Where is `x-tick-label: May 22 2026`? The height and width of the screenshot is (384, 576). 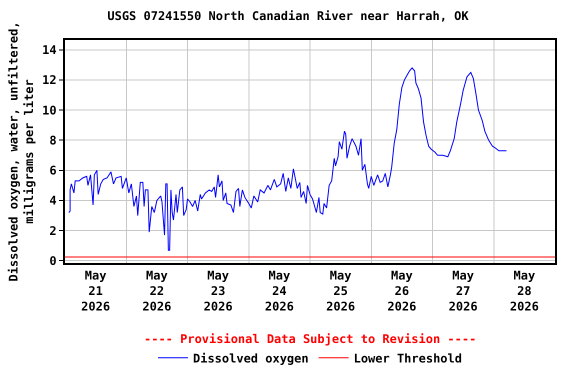
x-tick-label: May 22 2026 is located at coordinates (157, 291).